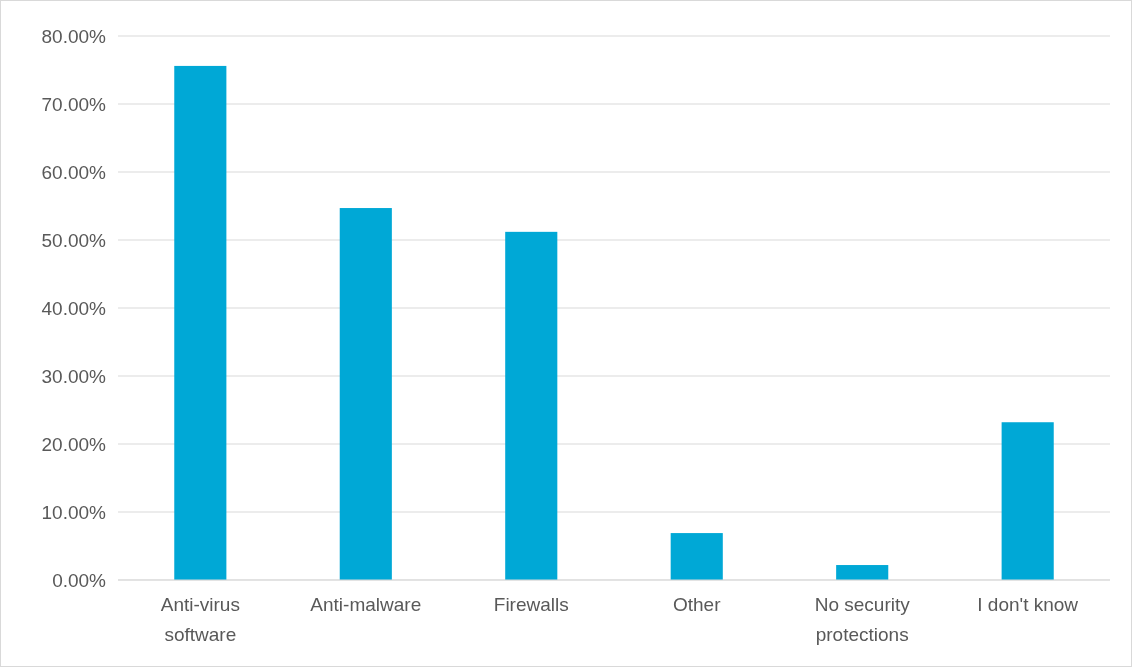  What do you see at coordinates (531, 604) in the screenshot?
I see `x-tick-label: Firewalls` at bounding box center [531, 604].